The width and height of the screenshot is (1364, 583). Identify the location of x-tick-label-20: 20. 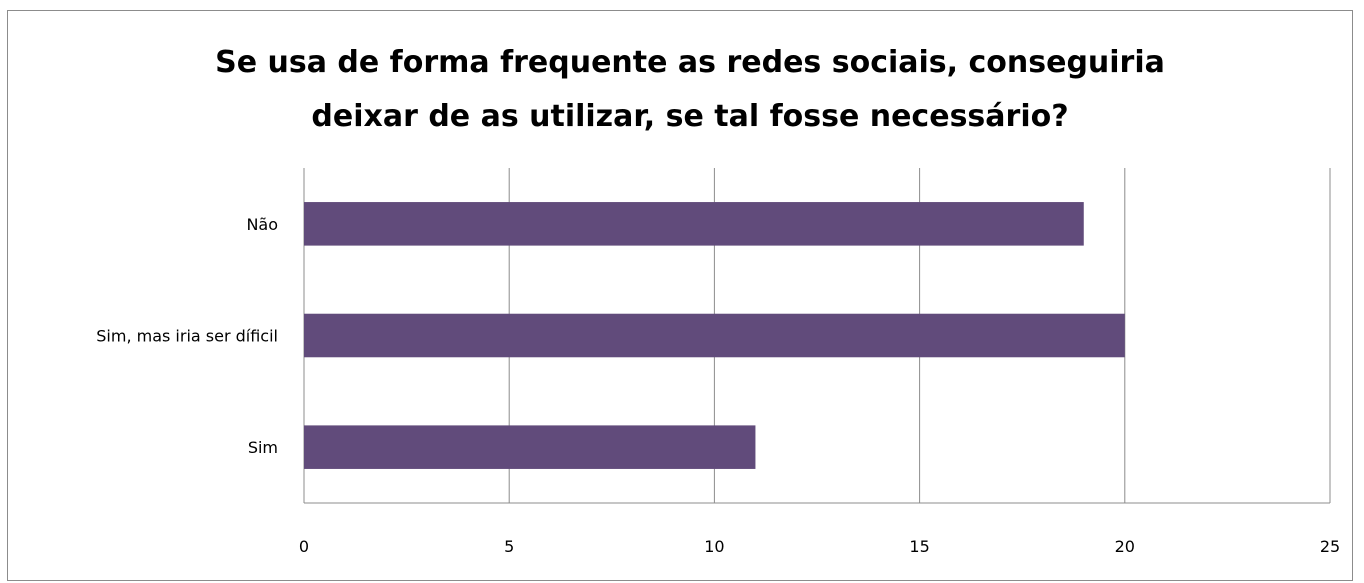
(1125, 546).